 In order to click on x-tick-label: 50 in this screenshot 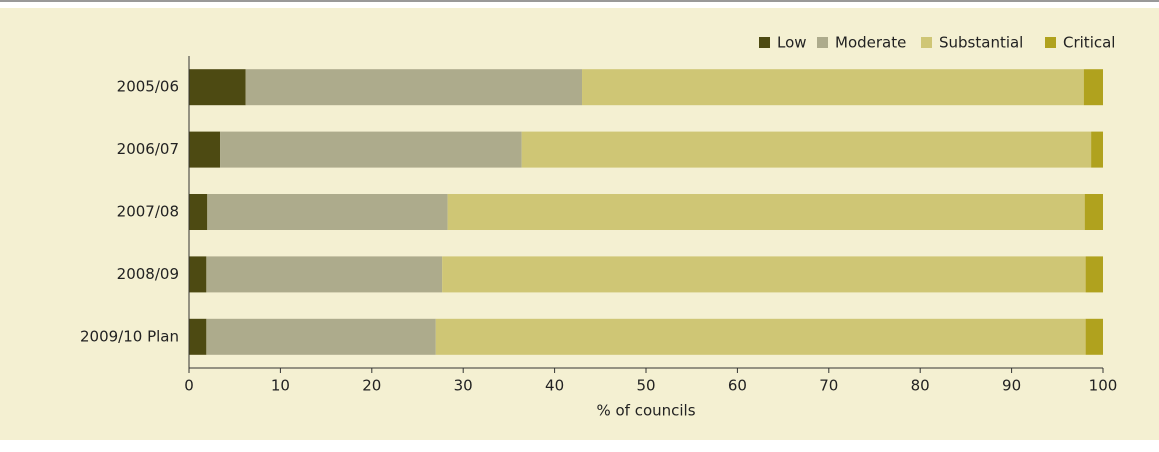, I will do `click(645, 386)`.